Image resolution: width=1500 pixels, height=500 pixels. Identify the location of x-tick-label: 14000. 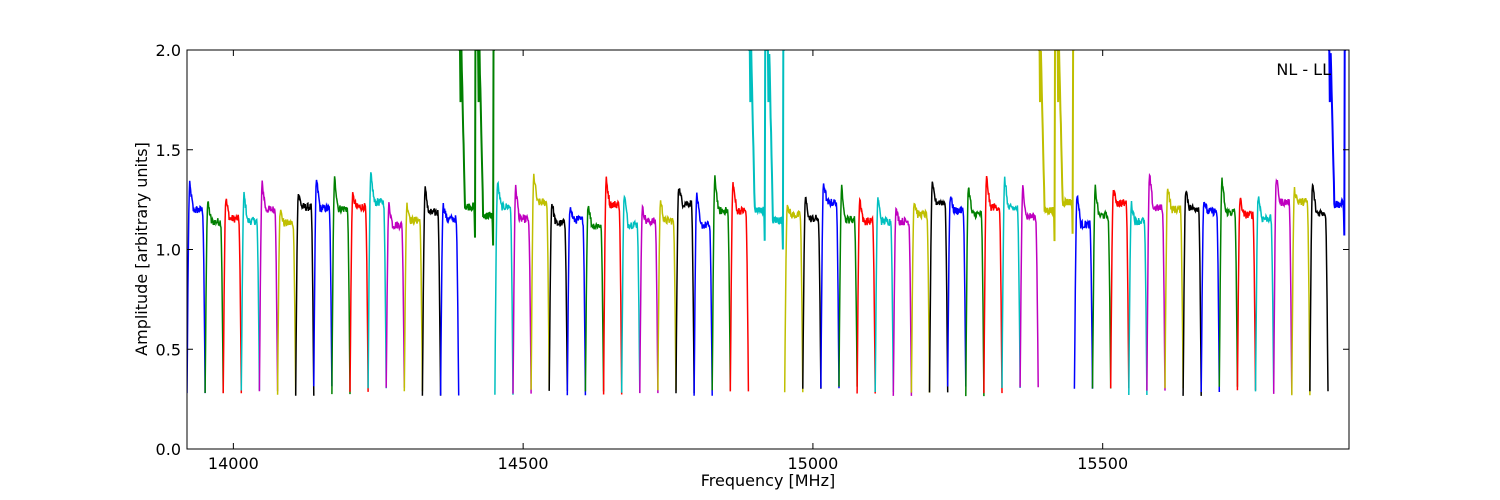
(233, 463).